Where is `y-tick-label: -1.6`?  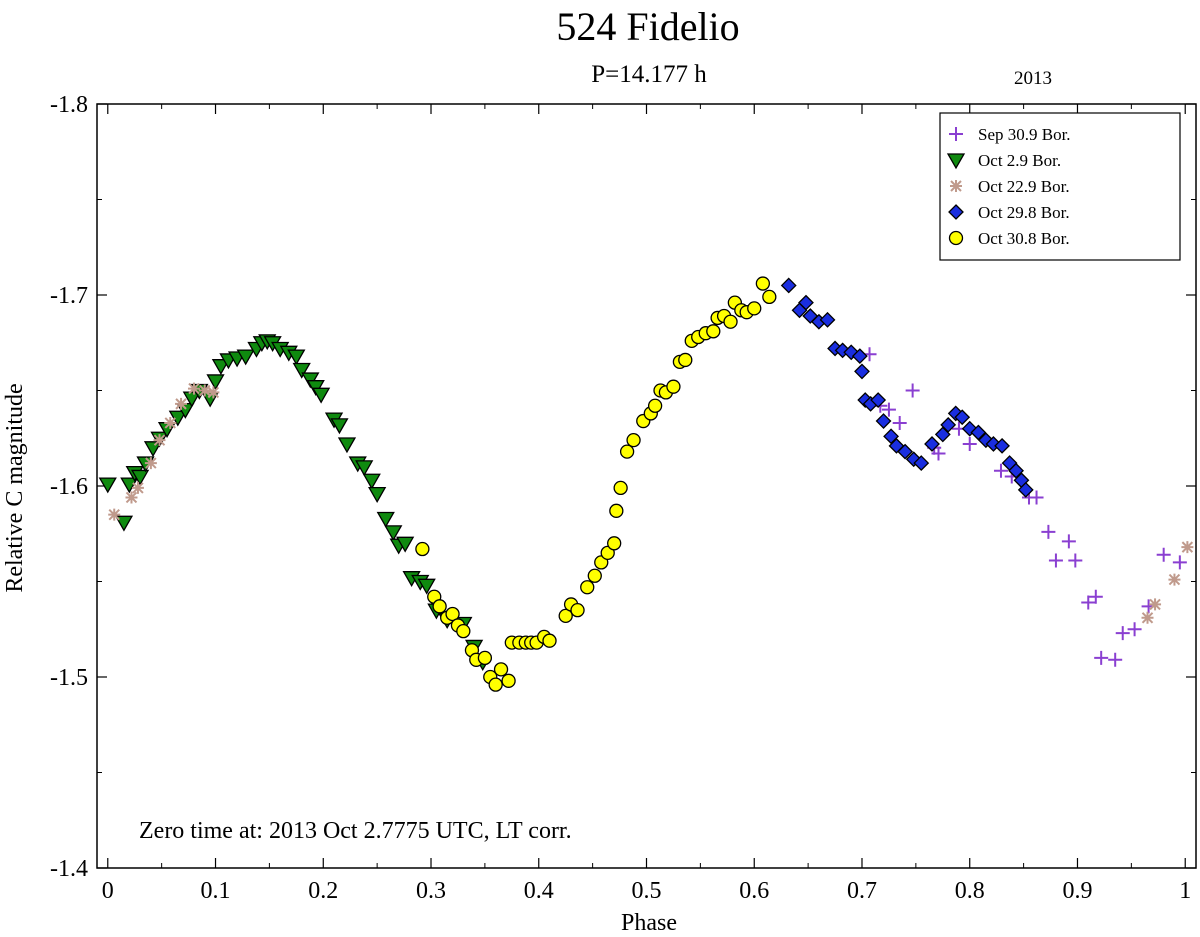 y-tick-label: -1.6 is located at coordinates (69, 487).